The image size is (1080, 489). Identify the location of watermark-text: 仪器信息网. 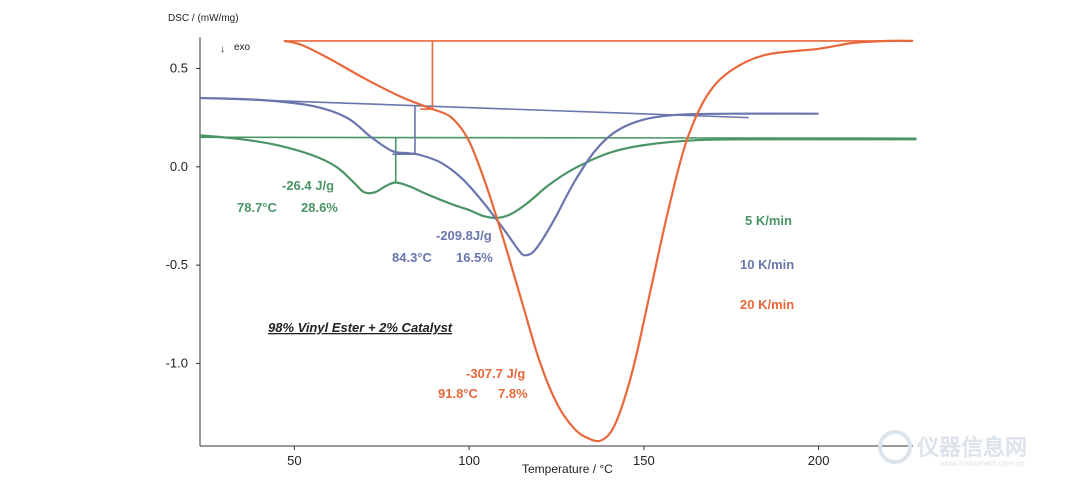
(971, 447).